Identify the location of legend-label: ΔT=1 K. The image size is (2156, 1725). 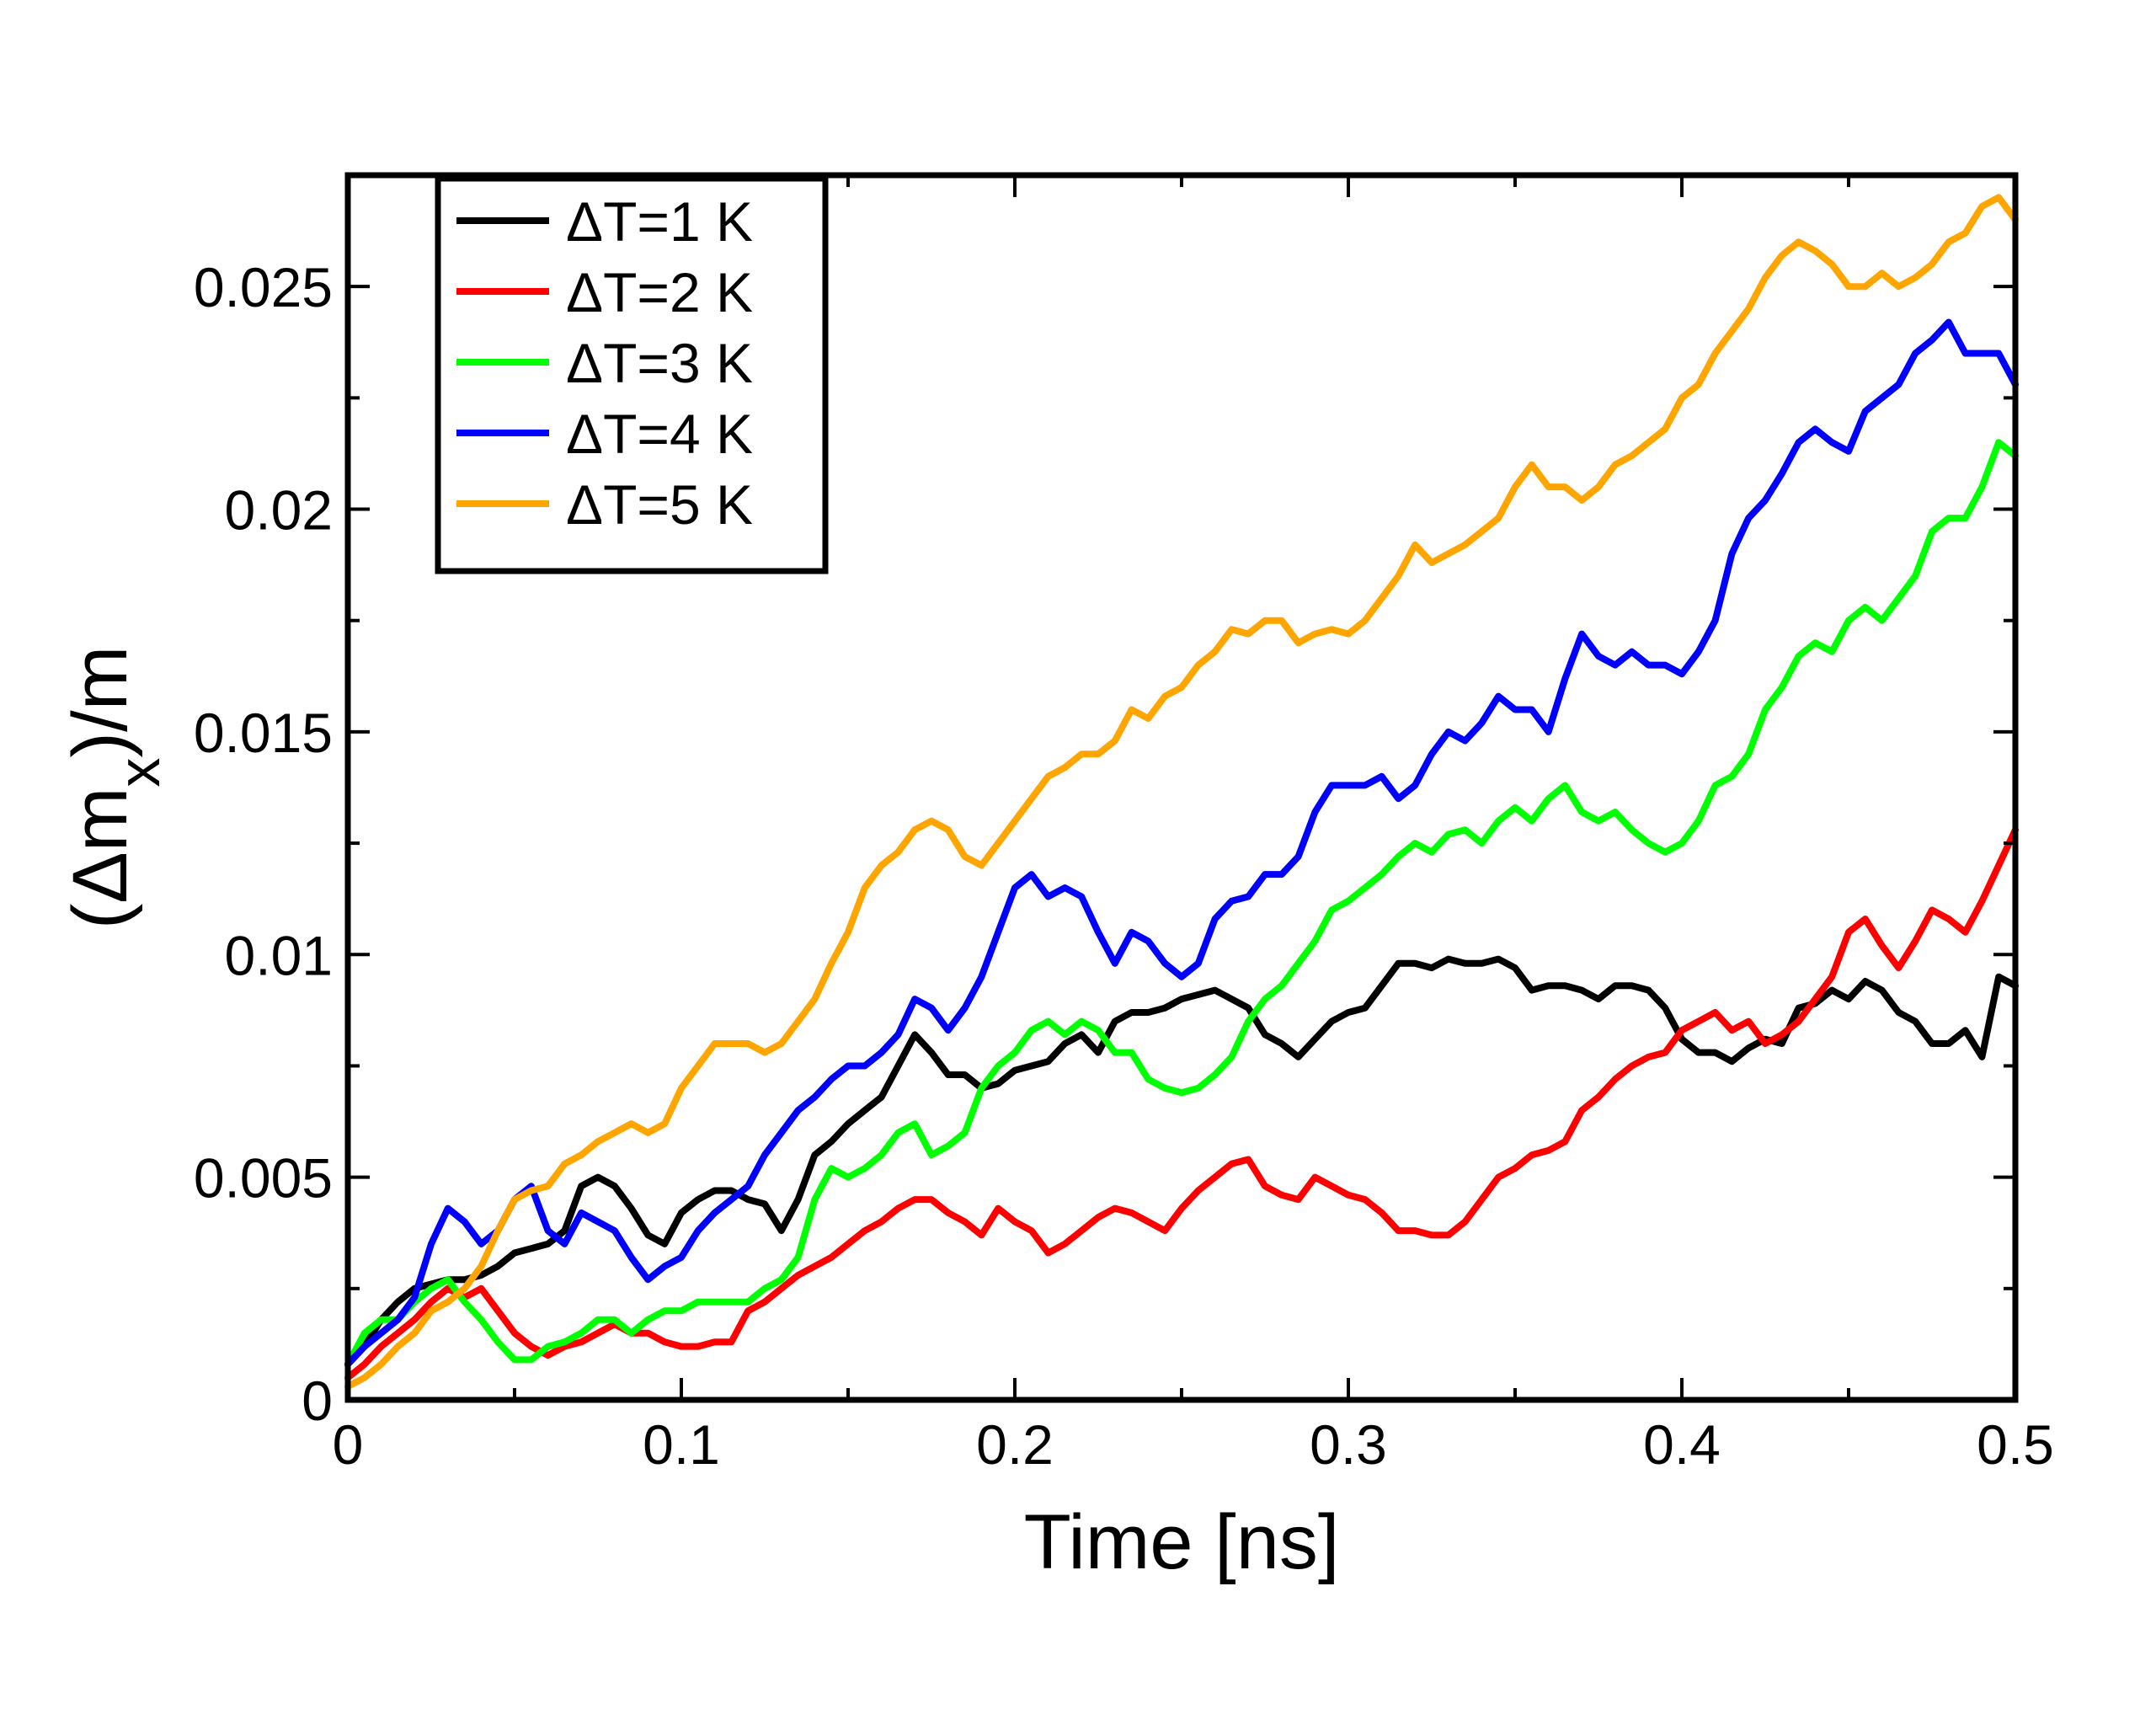
(659, 221).